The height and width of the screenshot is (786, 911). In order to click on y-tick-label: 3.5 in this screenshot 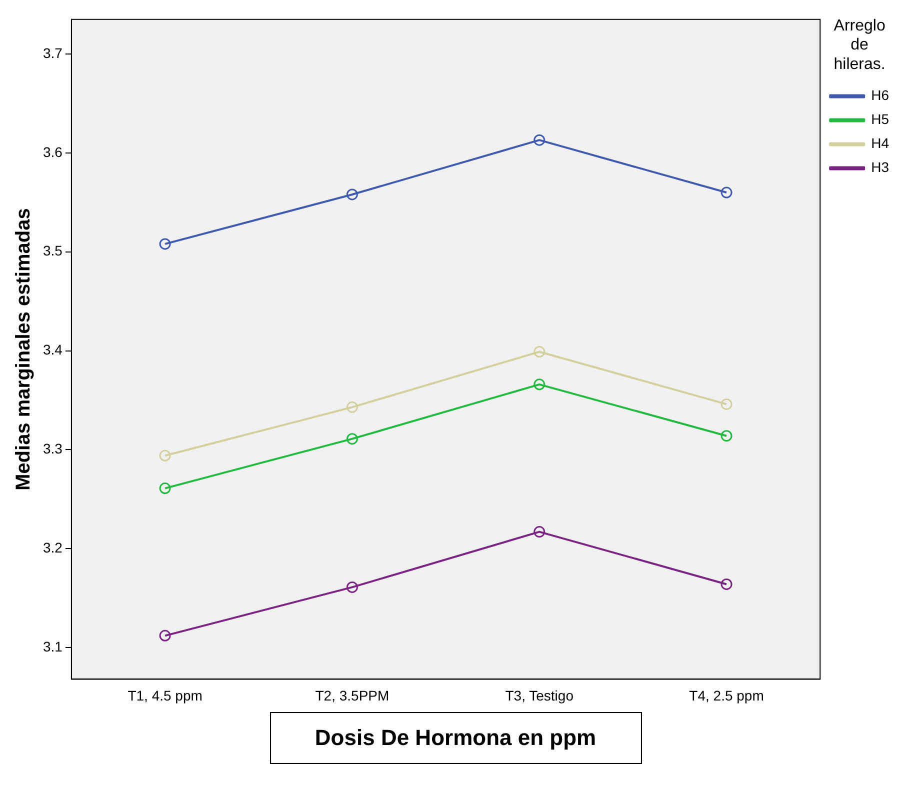, I will do `click(52, 250)`.